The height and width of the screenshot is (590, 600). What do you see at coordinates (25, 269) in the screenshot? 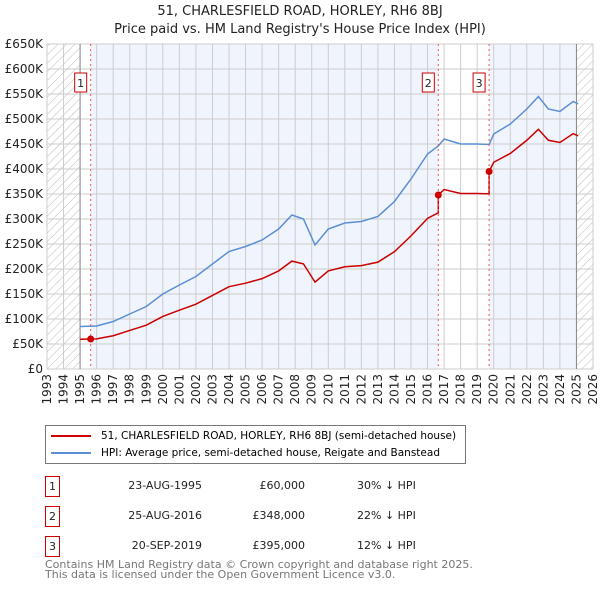
I see `y-tick-label: £200K` at bounding box center [25, 269].